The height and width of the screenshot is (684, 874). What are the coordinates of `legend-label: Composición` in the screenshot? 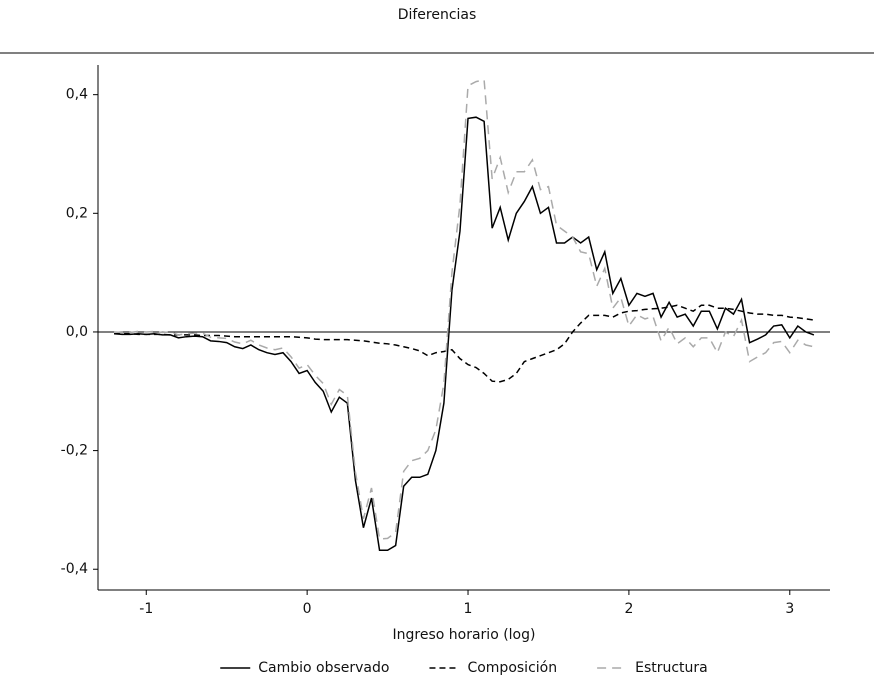 It's located at (512, 668).